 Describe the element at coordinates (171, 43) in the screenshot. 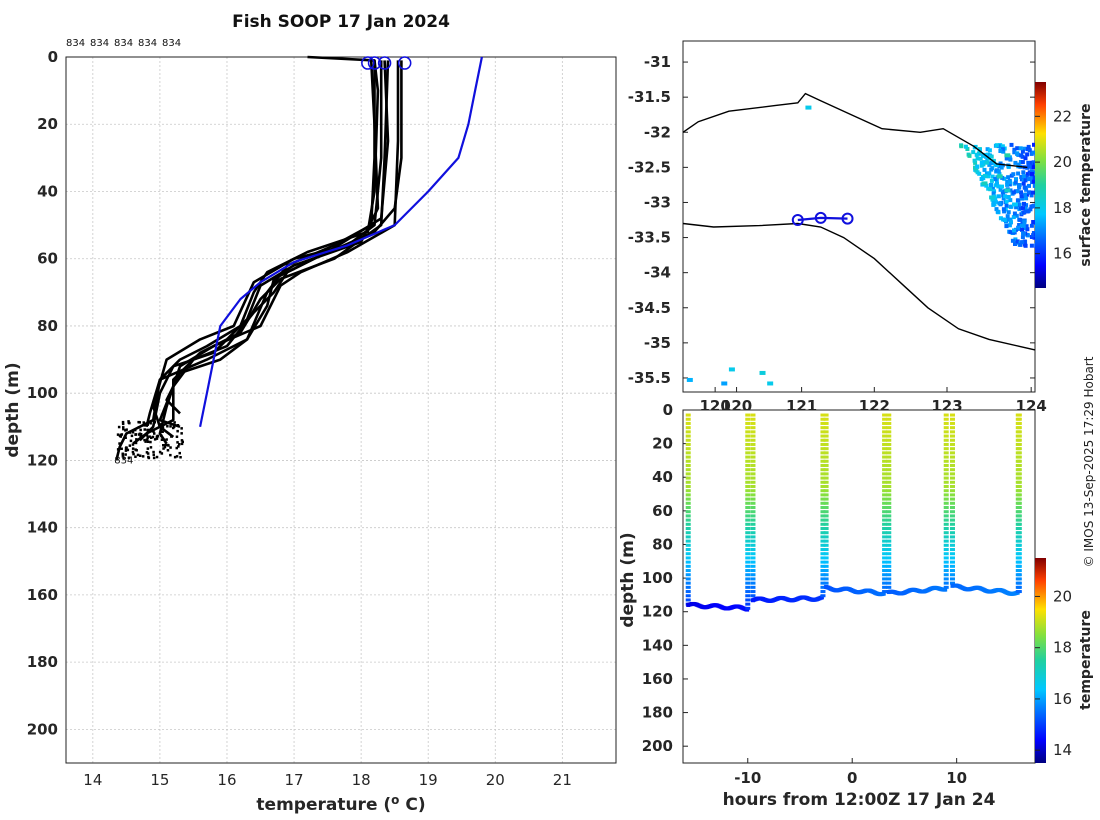

I see `profile-id-label: 834` at that location.